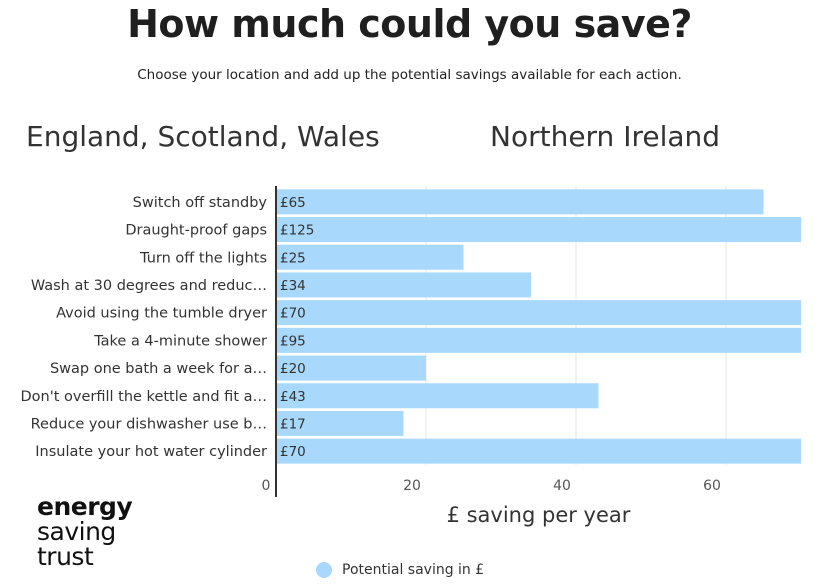  I want to click on legend-label: Potential saving in £, so click(413, 570).